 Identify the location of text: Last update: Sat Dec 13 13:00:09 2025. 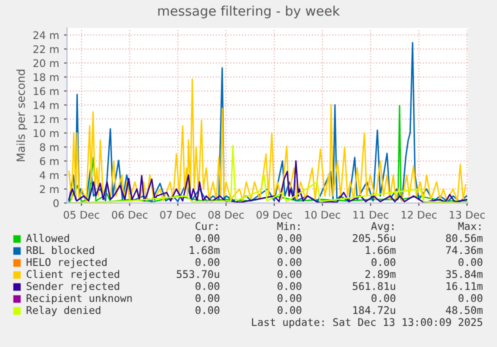
(367, 323).